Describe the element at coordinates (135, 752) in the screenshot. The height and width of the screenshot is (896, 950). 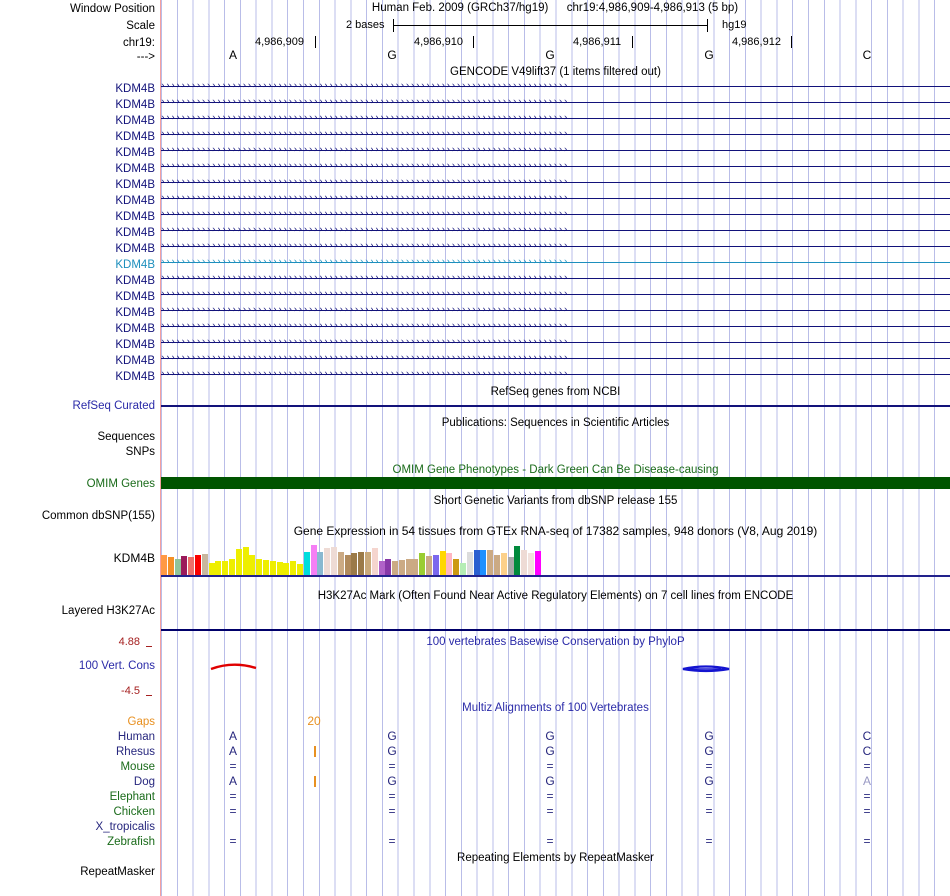
I see `multiz-species-label-rhesus: Rhesus` at that location.